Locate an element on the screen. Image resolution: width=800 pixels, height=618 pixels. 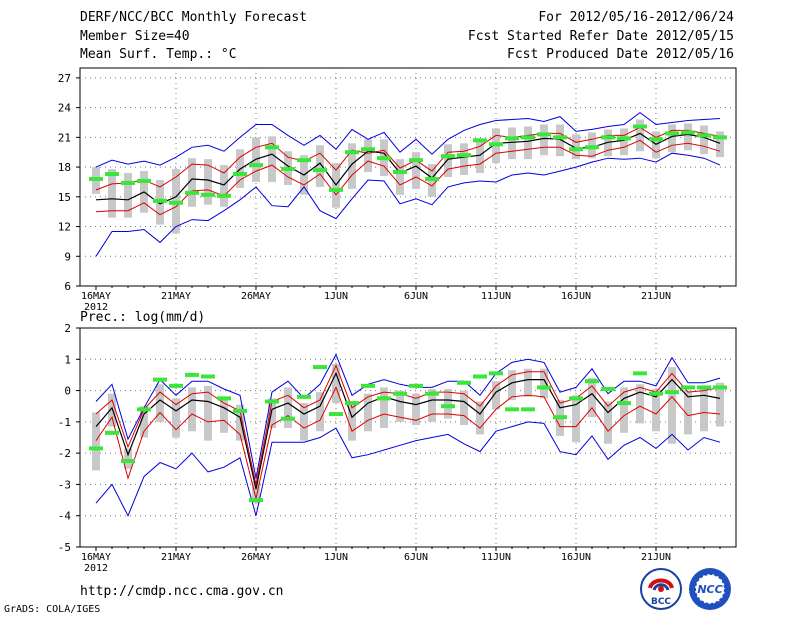
precip-ytick-label: 1 is located at coordinates (67, 359).